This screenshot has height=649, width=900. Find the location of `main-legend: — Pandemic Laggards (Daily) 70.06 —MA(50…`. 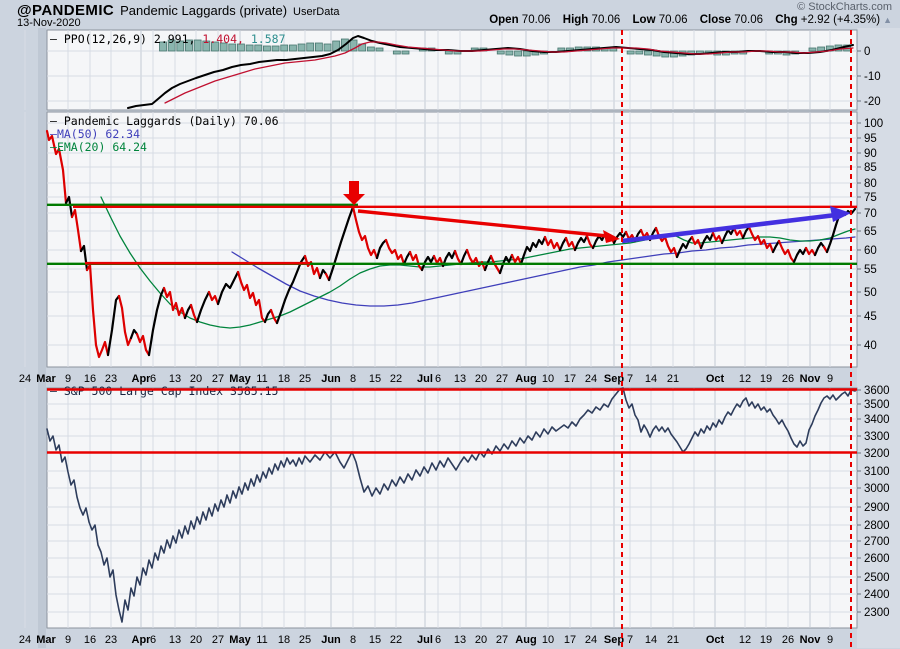

main-legend: — Pandemic Laggards (Daily) 70.06 —MA(50… is located at coordinates (164, 134).